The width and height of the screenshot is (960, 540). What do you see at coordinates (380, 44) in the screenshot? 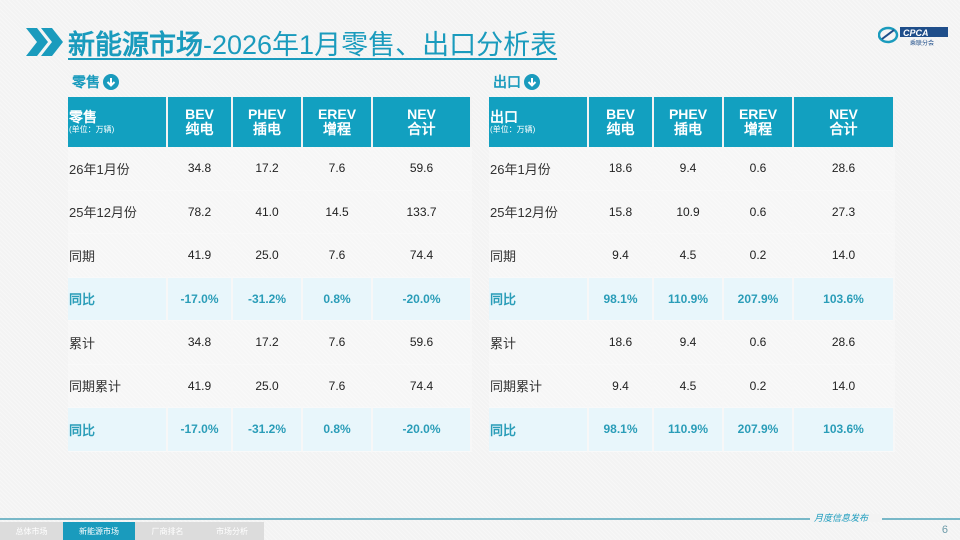
I see `title-rest: -2026年1月零售、出口分析表` at bounding box center [380, 44].